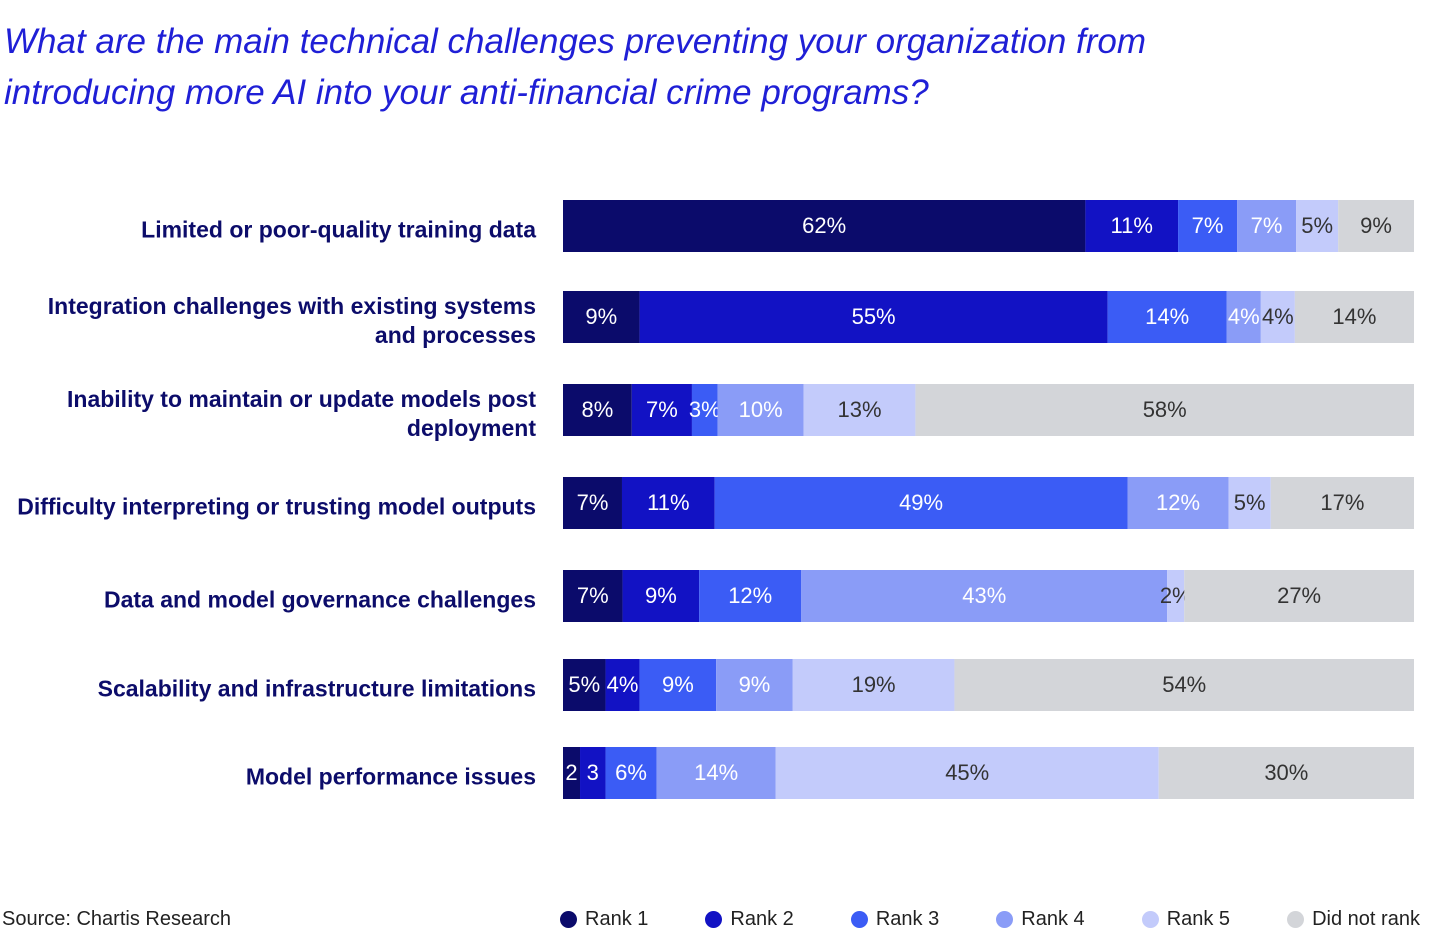 This screenshot has width=1440, height=948. What do you see at coordinates (894, 919) in the screenshot?
I see `legend-item: Rank 3` at bounding box center [894, 919].